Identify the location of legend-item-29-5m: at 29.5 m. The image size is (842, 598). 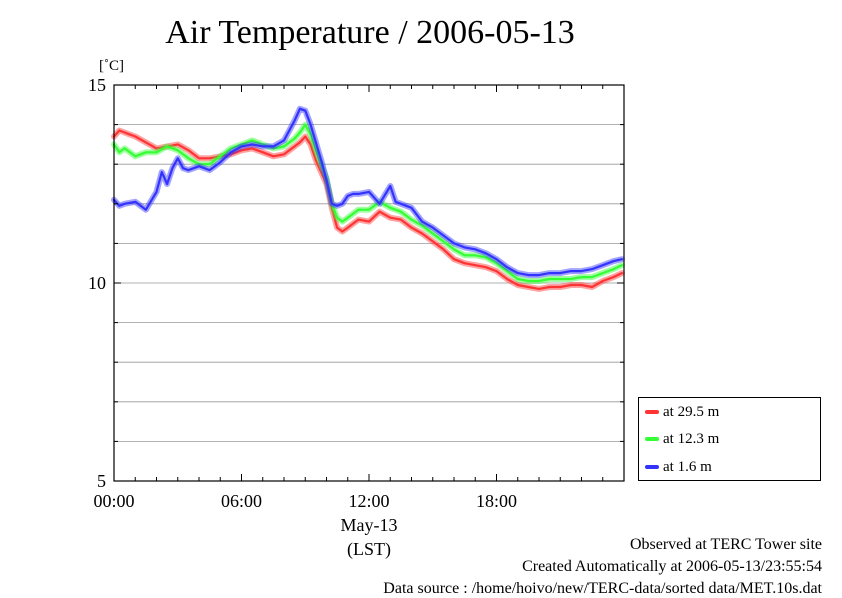
(682, 412).